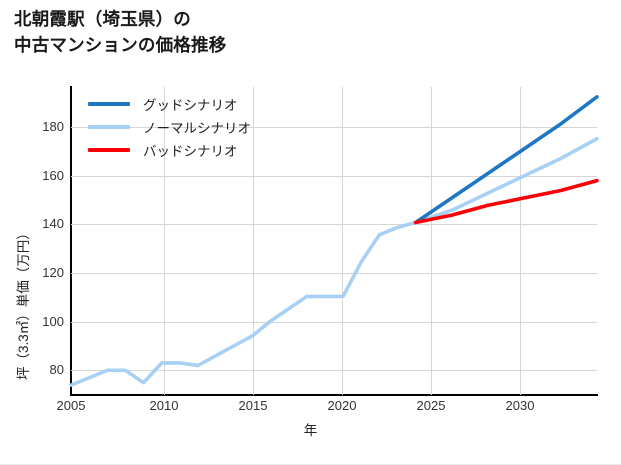 This screenshot has width=621, height=465. Describe the element at coordinates (506, 160) in the screenshot. I see `line-good-scenario` at that location.